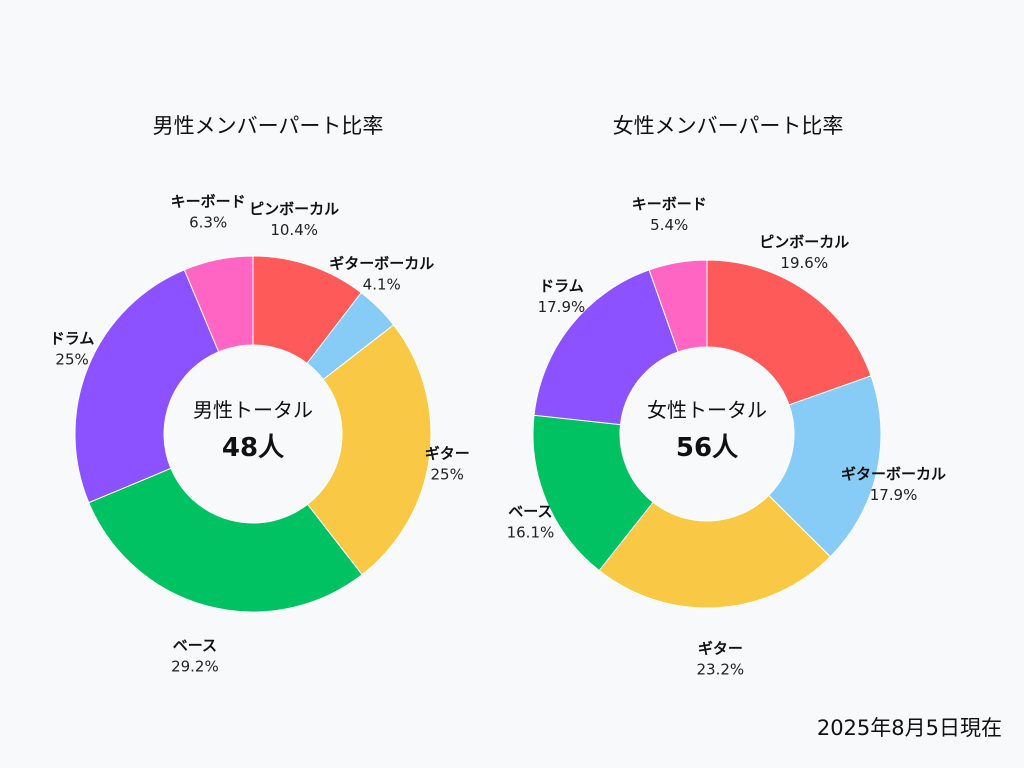 This screenshot has width=1024, height=768. Describe the element at coordinates (268, 126) in the screenshot. I see `male-chart-title: 男性メンバーパート比率` at that location.